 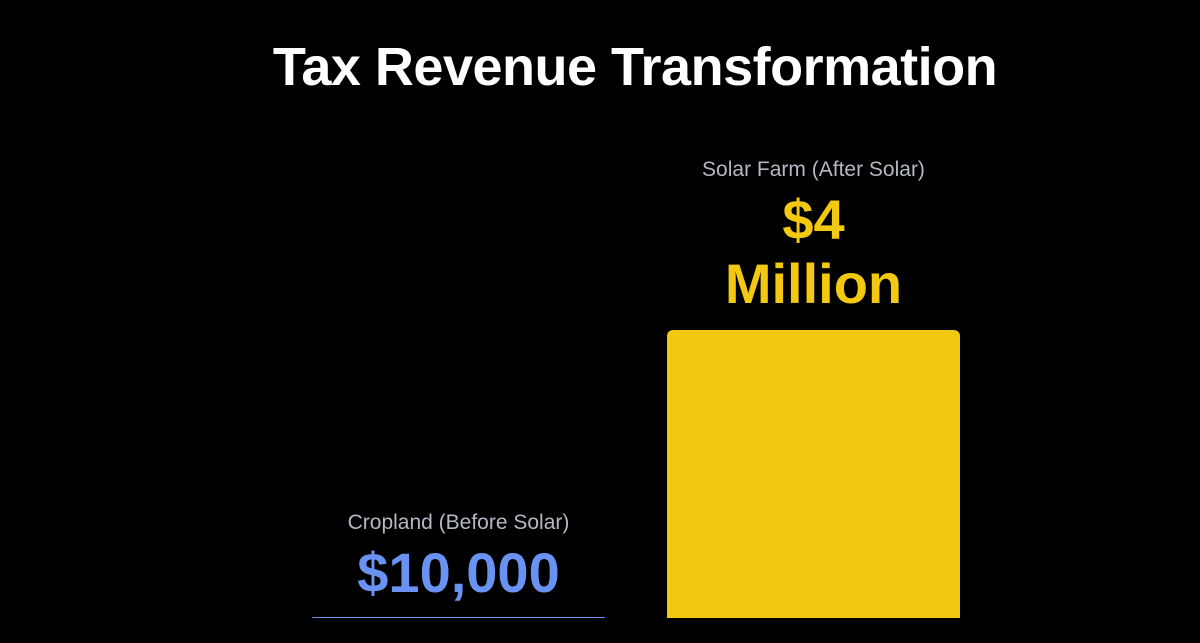 I want to click on category-label: Cropland (Before Solar), so click(x=458, y=523).